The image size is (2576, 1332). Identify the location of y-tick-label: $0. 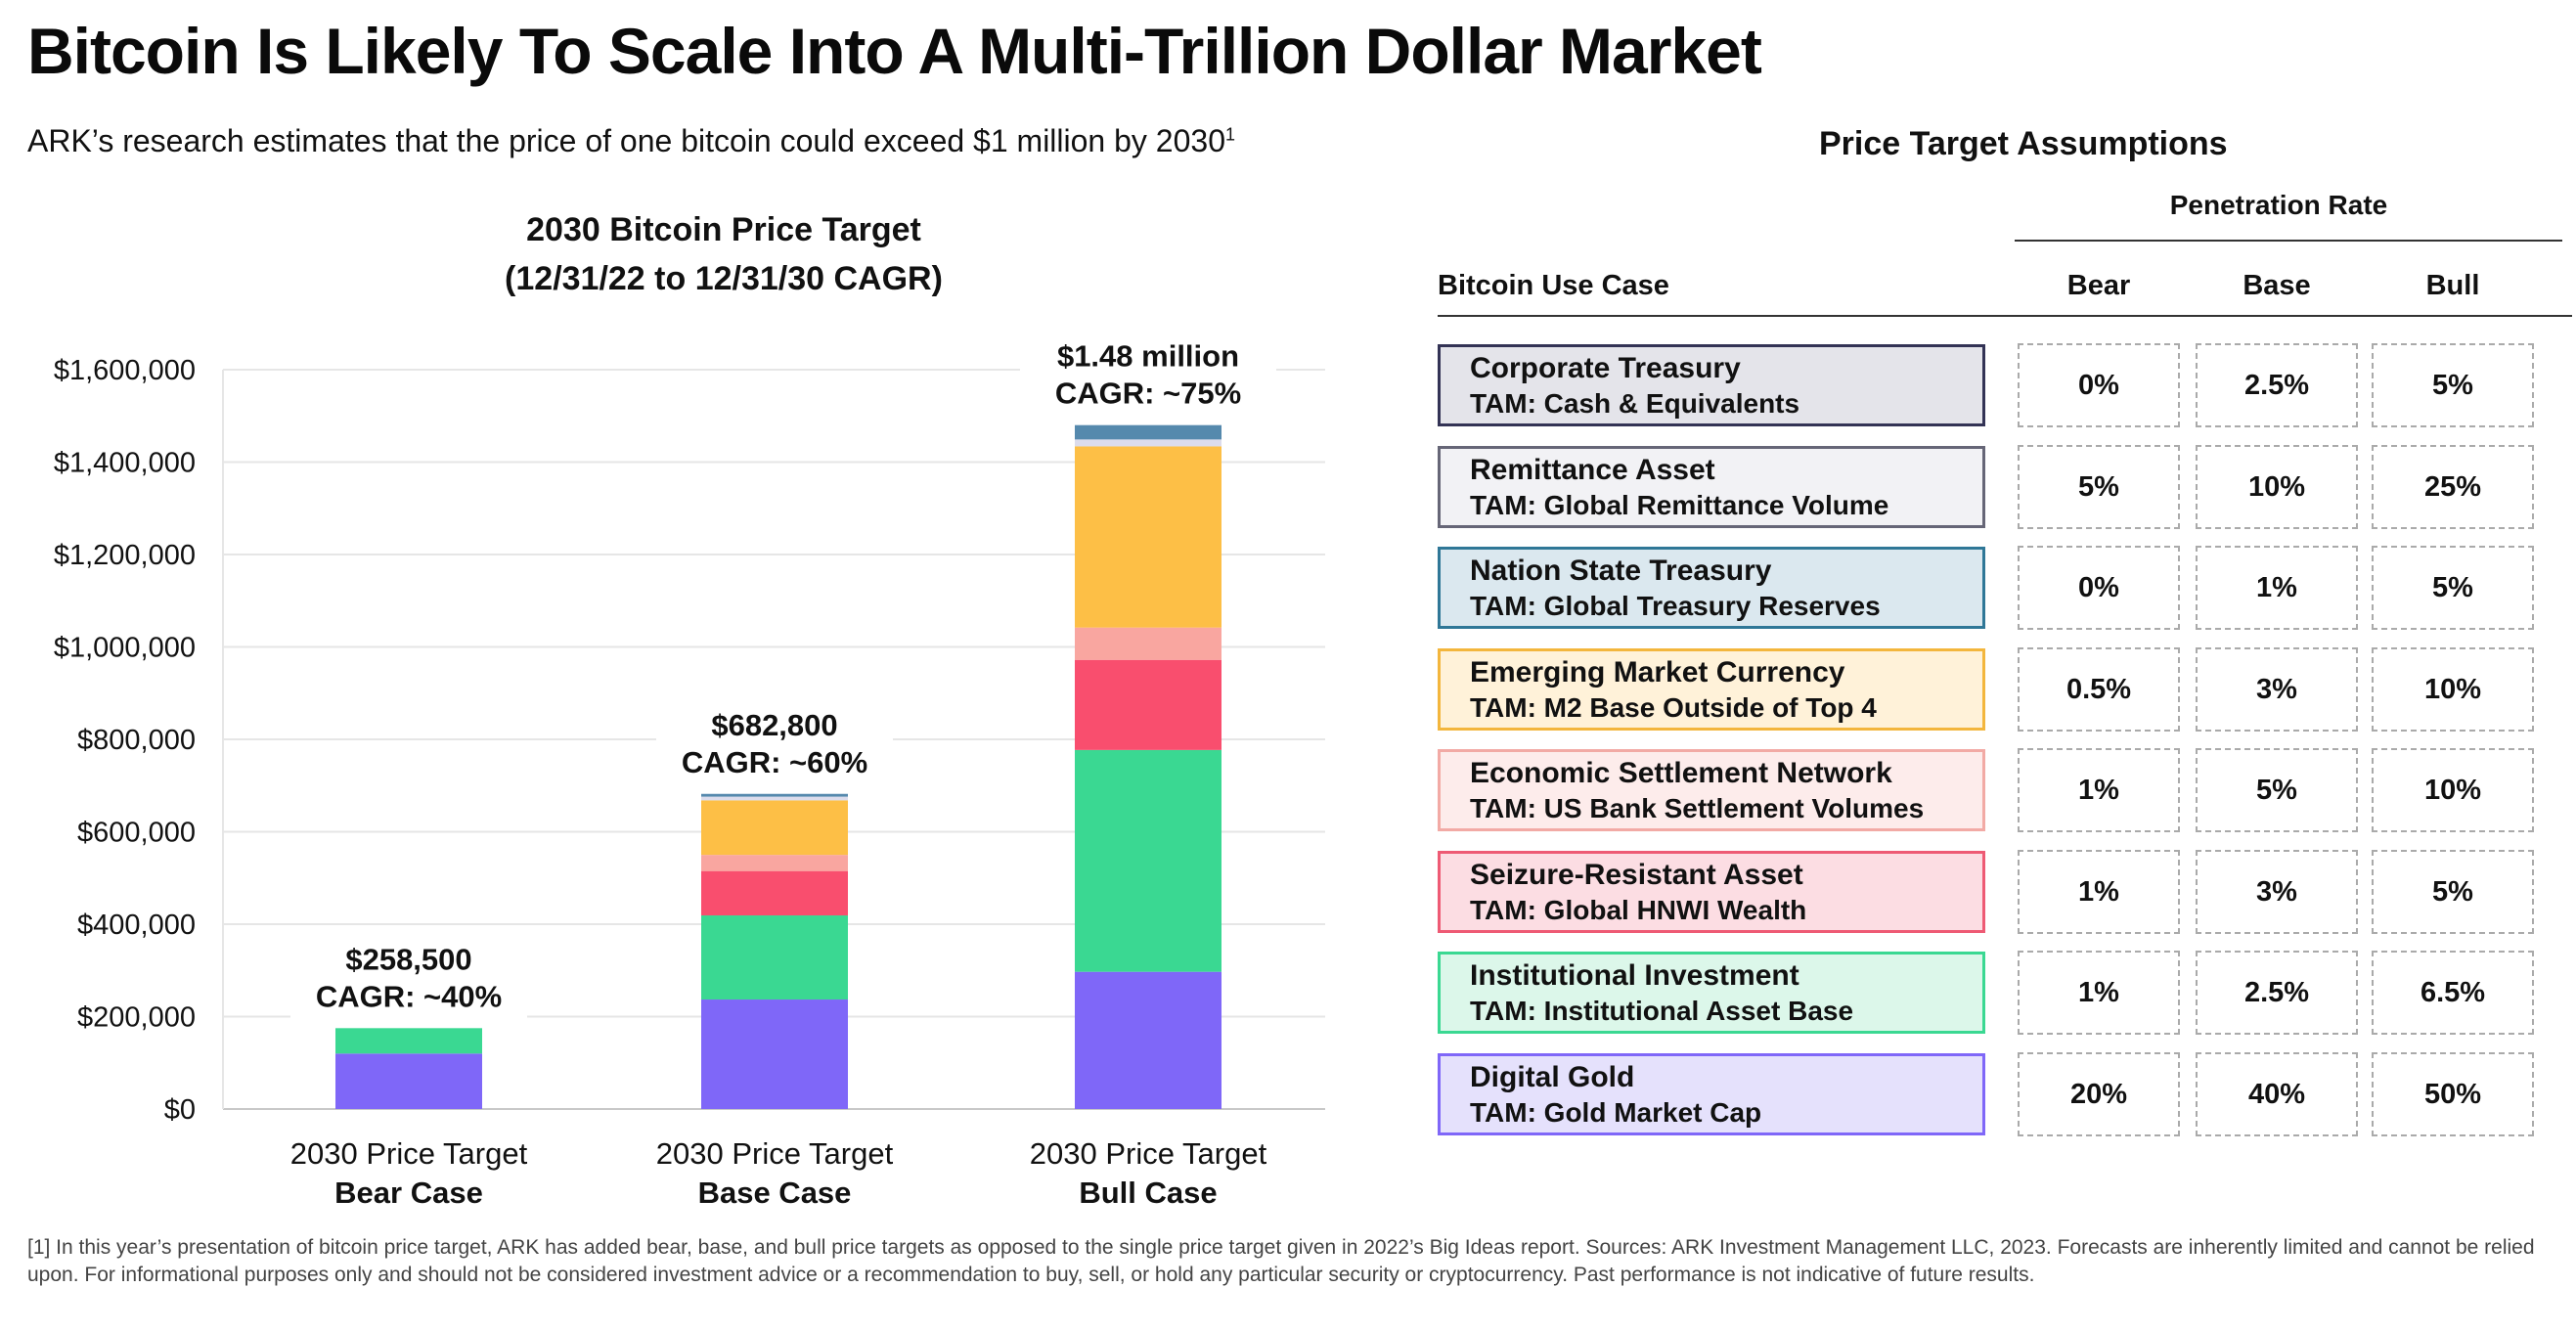
(180, 1110).